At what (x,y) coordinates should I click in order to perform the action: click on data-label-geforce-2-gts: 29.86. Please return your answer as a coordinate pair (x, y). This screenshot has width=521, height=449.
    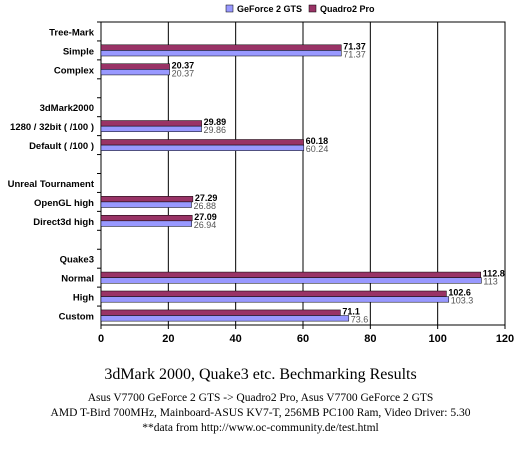
    Looking at the image, I should click on (215, 130).